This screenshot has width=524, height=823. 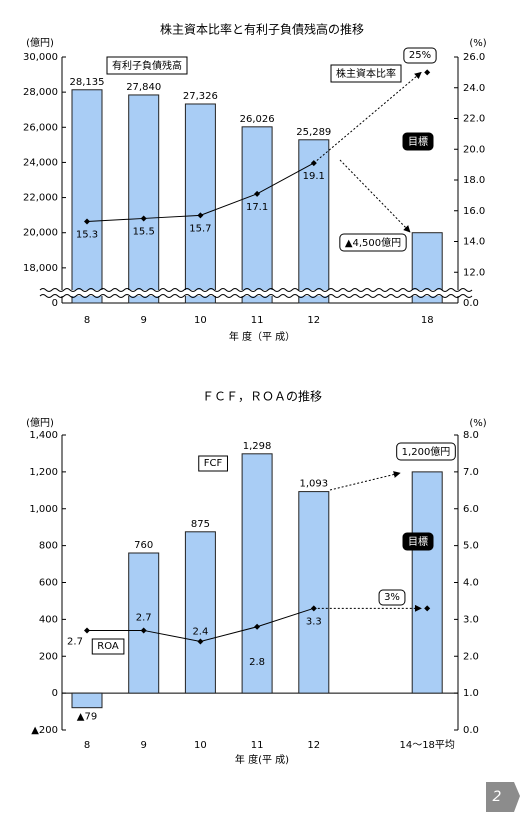 I want to click on value-label: 760, so click(x=143, y=545).